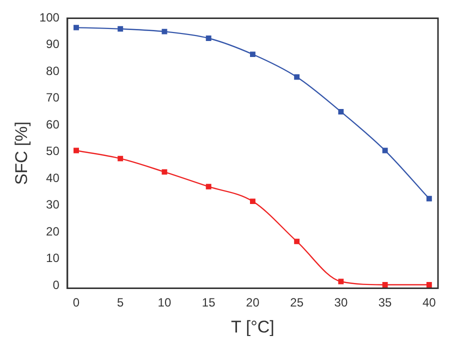  I want to click on x-tick-label: 5, so click(120, 303).